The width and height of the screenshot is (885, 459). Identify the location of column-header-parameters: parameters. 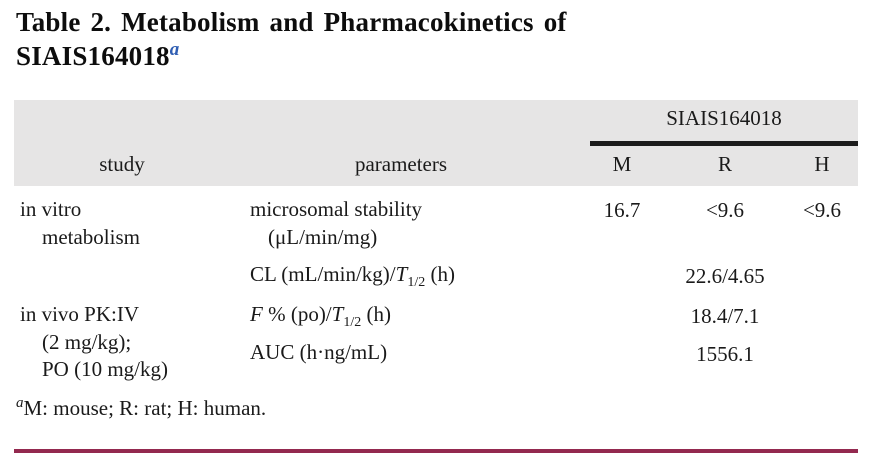
(401, 164).